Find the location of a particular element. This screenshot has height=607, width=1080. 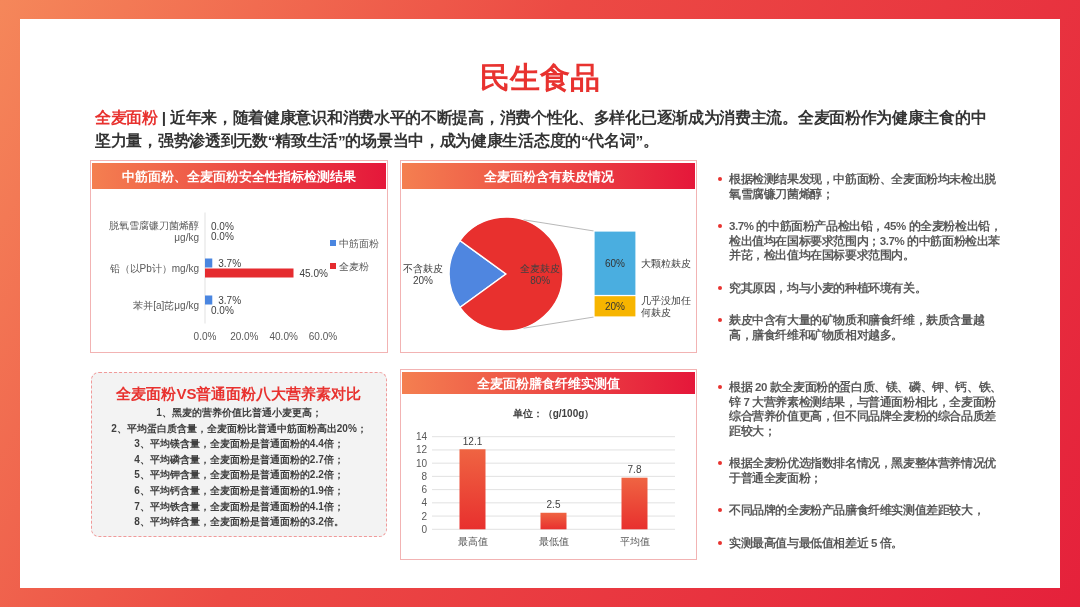

text: 4、平均磷含量，全麦面粉是普通面粉的2.7倍； is located at coordinates (239, 459).